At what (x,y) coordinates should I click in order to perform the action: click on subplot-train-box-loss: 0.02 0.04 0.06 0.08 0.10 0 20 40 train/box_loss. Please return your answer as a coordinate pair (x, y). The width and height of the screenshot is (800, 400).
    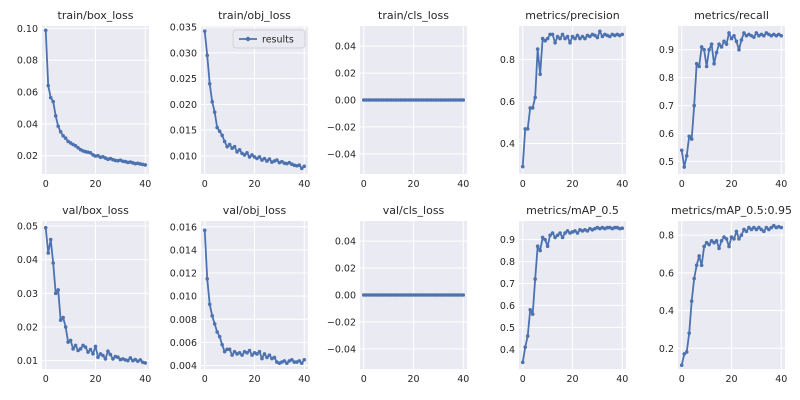
    Looking at the image, I should click on (84, 99).